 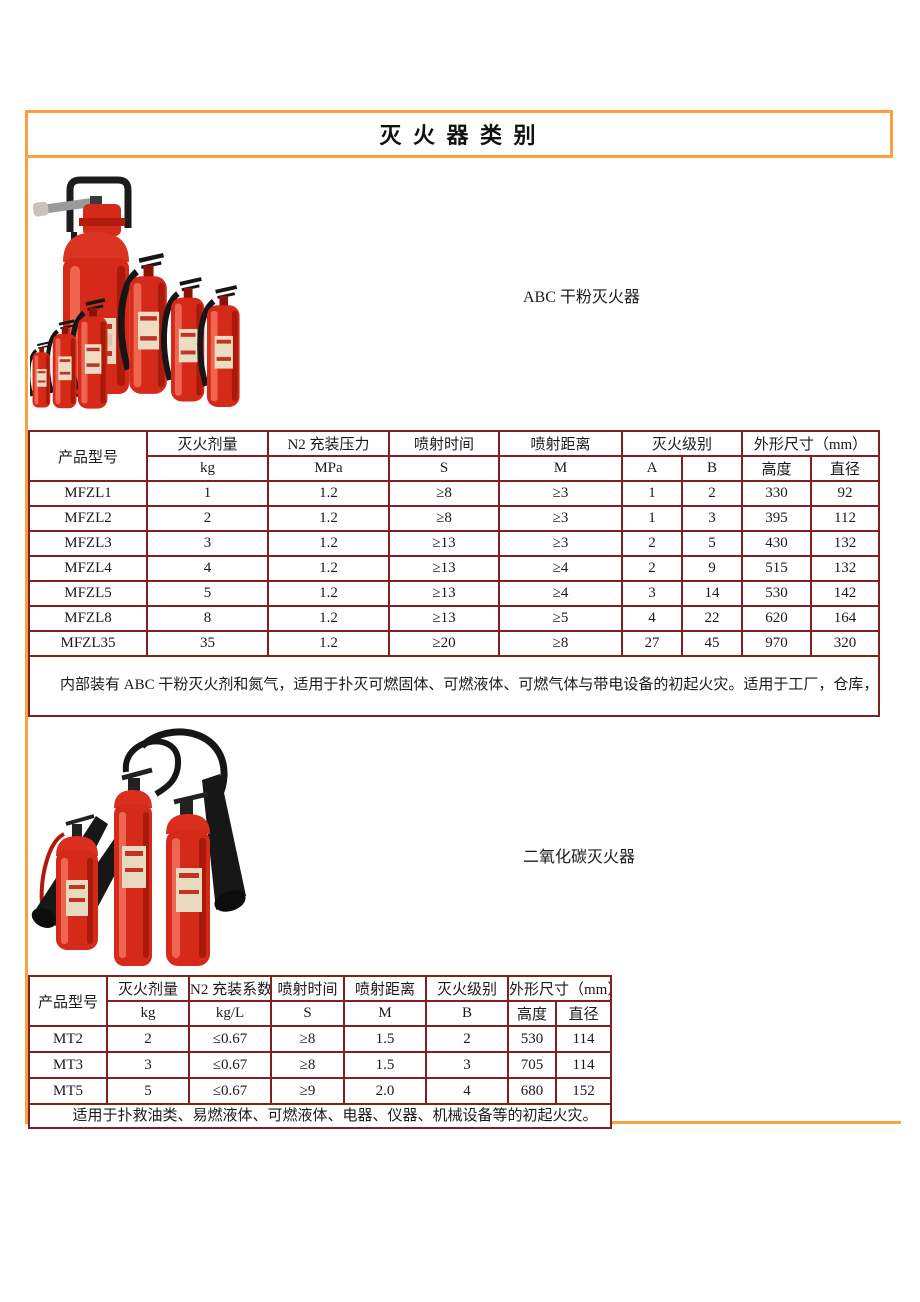 What do you see at coordinates (68, 1039) in the screenshot?
I see `cell-model: MT2` at bounding box center [68, 1039].